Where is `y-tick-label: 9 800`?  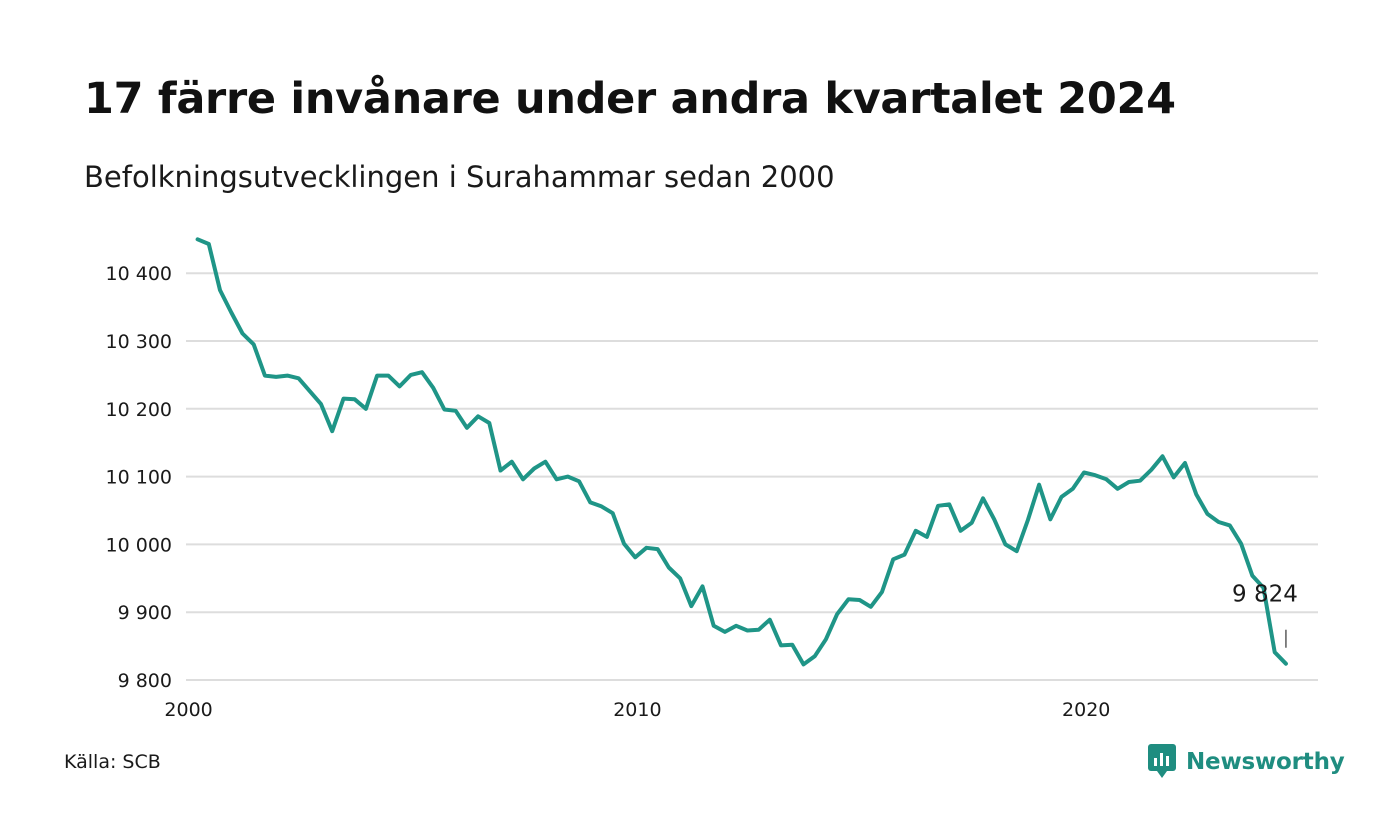
y-tick-label: 9 800 is located at coordinates (145, 681).